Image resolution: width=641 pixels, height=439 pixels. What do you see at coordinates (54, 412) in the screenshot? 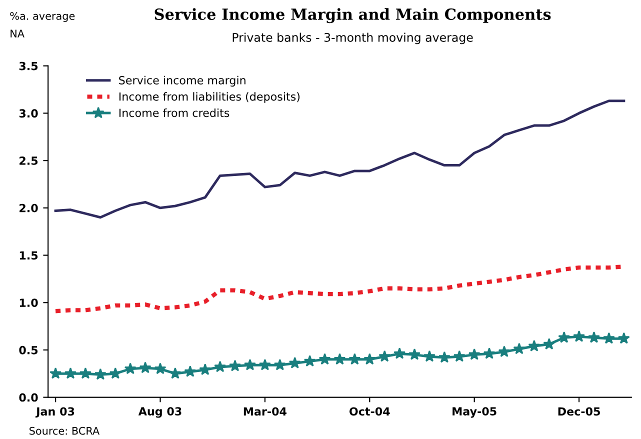
I see `x-tick-label: Jan 03` at bounding box center [54, 412].